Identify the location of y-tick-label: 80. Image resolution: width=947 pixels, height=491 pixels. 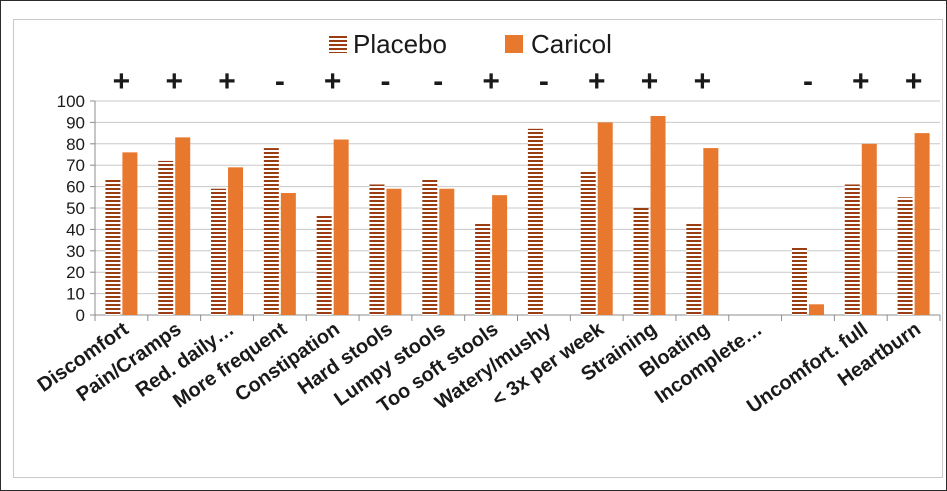
(75, 144).